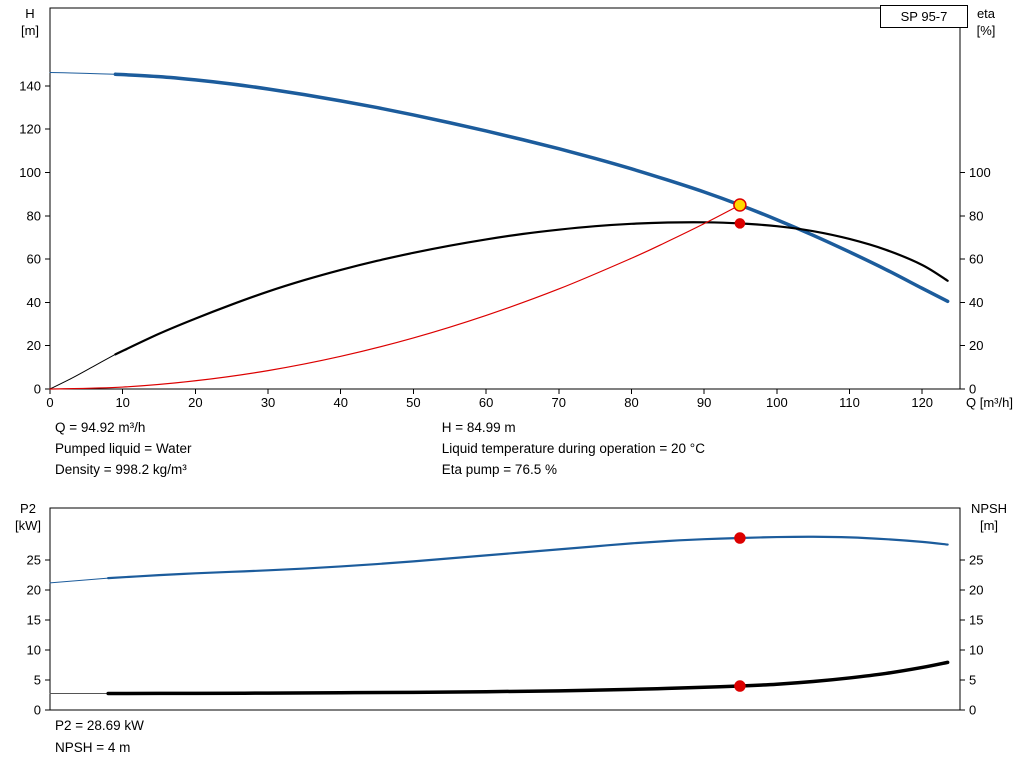 The height and width of the screenshot is (781, 1024). What do you see at coordinates (34, 560) in the screenshot?
I see `left-tick-label: 25` at bounding box center [34, 560].